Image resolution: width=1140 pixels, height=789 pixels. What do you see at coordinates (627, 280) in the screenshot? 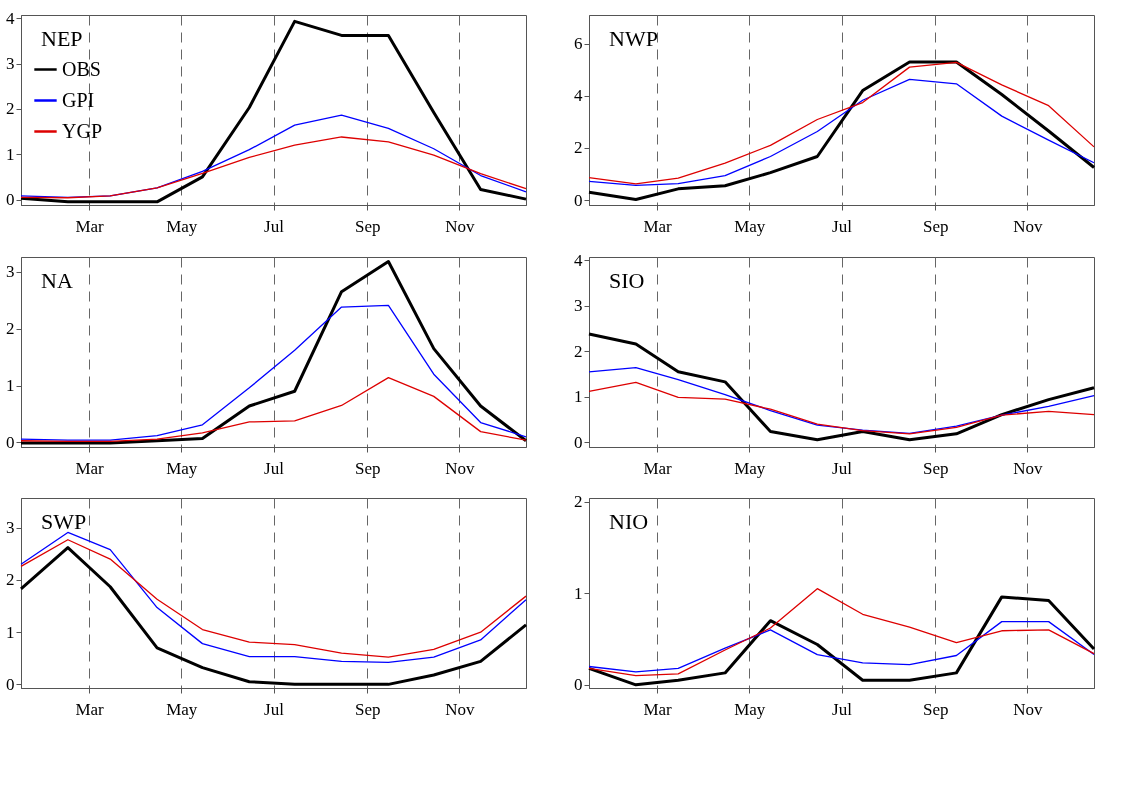
I see `text: SIO` at bounding box center [627, 280].